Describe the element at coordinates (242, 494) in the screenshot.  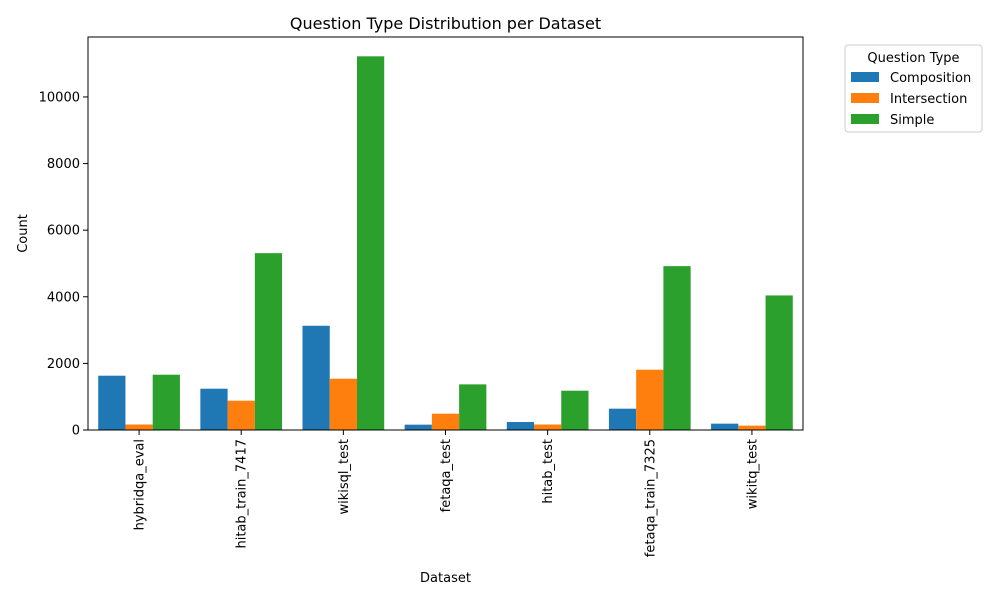
I see `x-tick-label: hitab_train_7417` at that location.